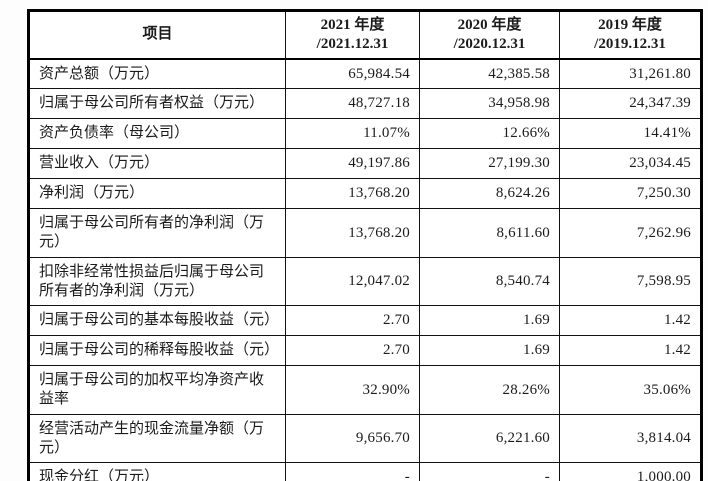 The image size is (708, 481). I want to click on table-row: 归属于母公司的基本每股收益（元） 2.70 1.69 1.42, so click(365, 321).